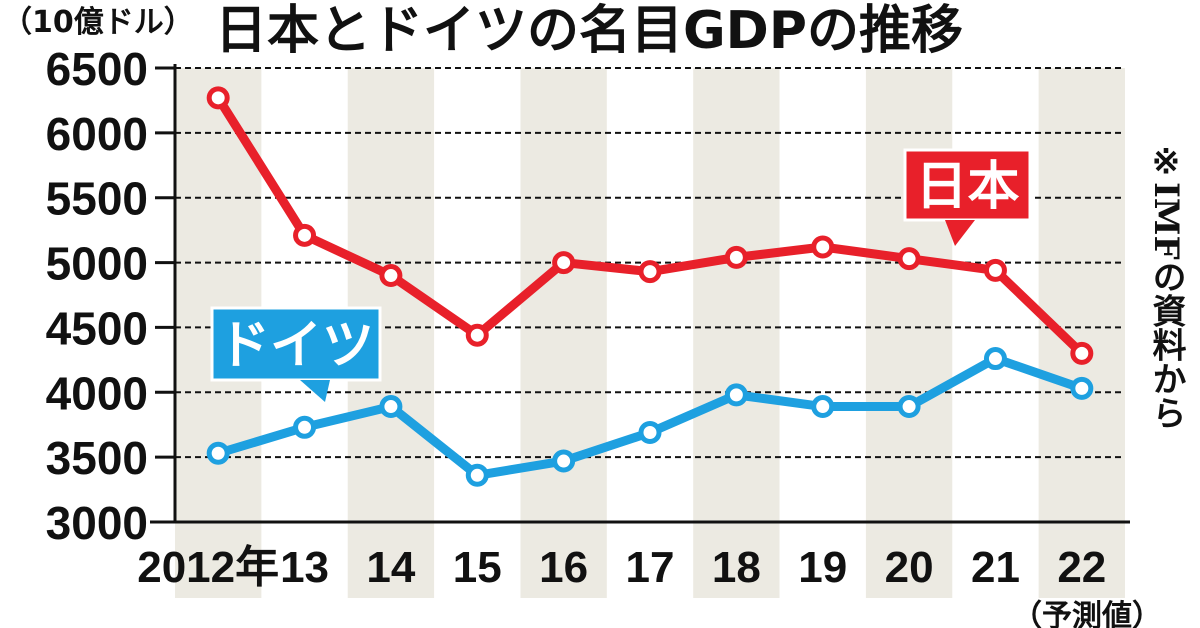 Image resolution: width=1200 pixels, height=628 pixels. I want to click on unit-label: （10億ドル）, so click(98, 22).